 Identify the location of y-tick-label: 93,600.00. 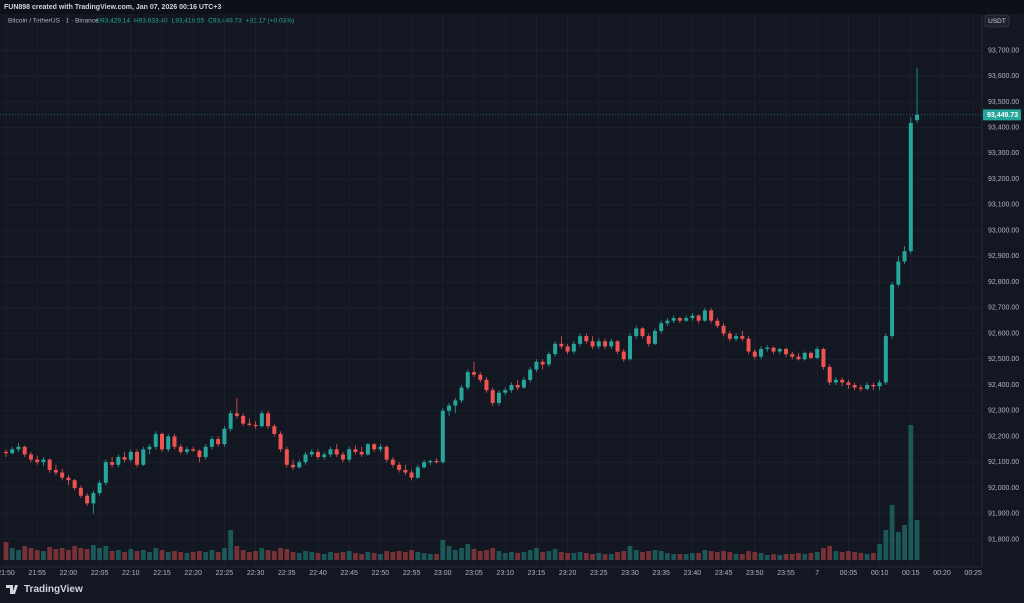
(1003, 76).